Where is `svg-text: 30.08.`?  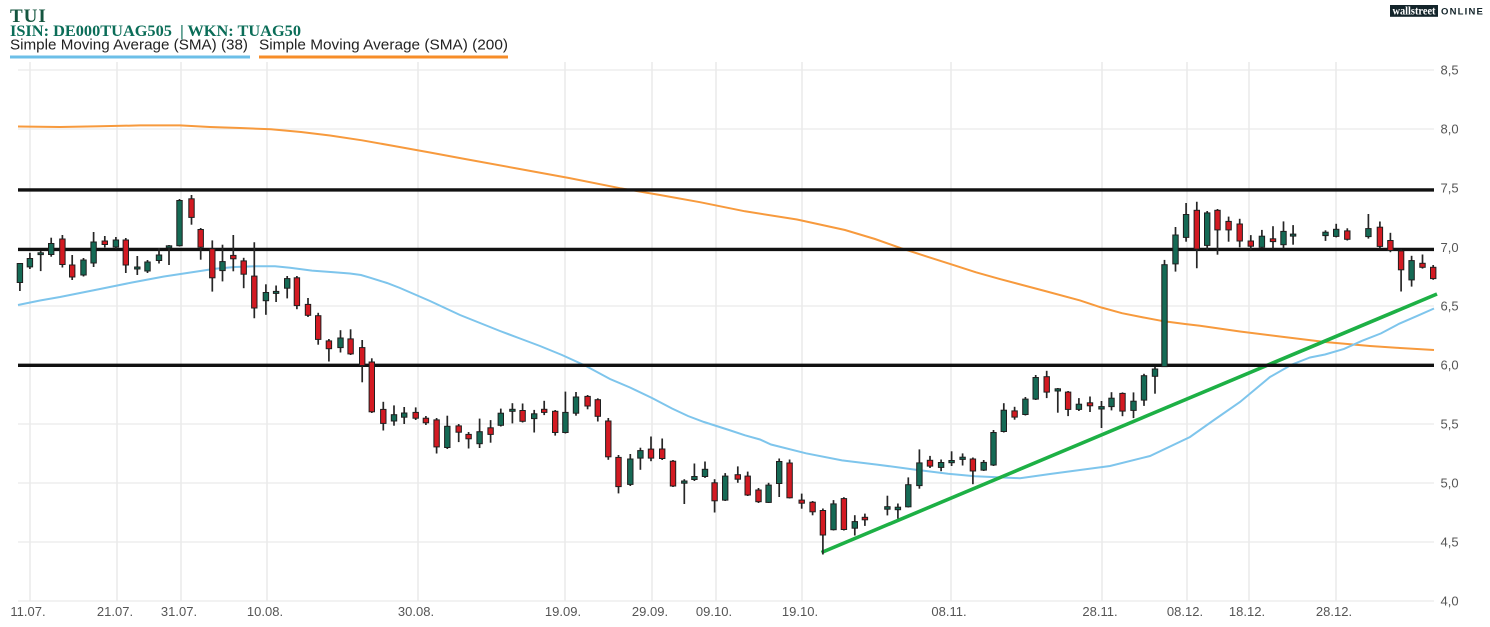 svg-text: 30.08. is located at coordinates (416, 611).